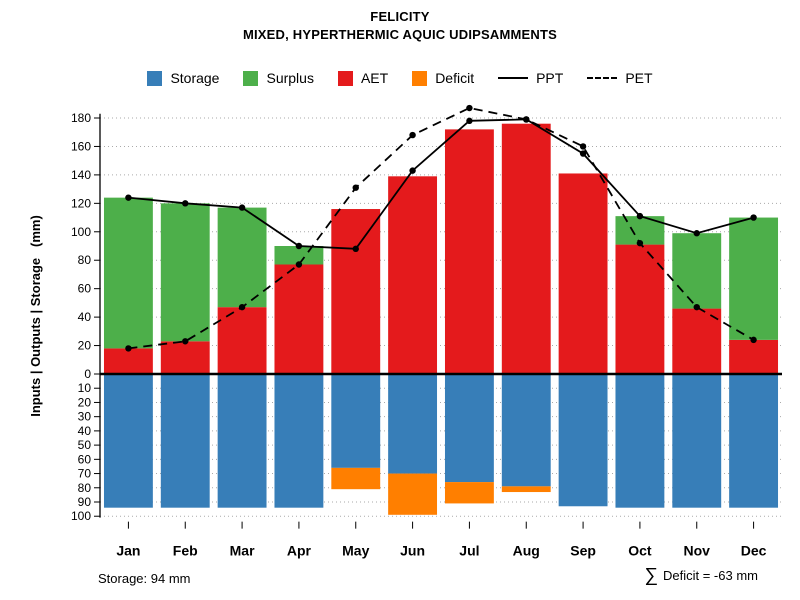 The image size is (800, 600). I want to click on sigma-symbol: ∑, so click(651, 575).